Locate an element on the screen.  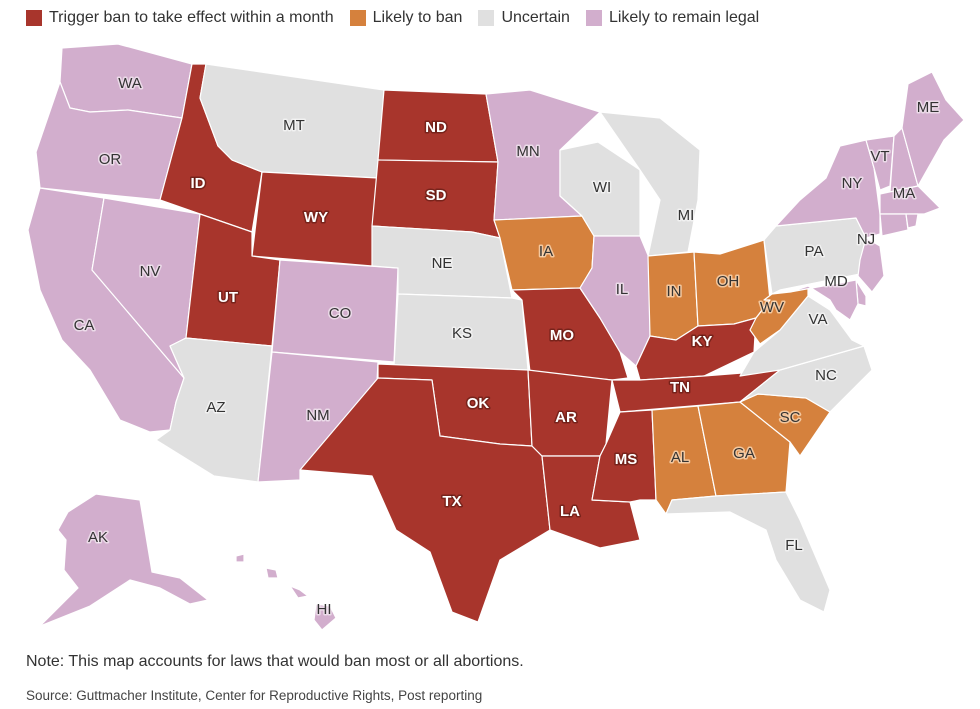
state-label-ny: NY is located at coordinates (852, 183).